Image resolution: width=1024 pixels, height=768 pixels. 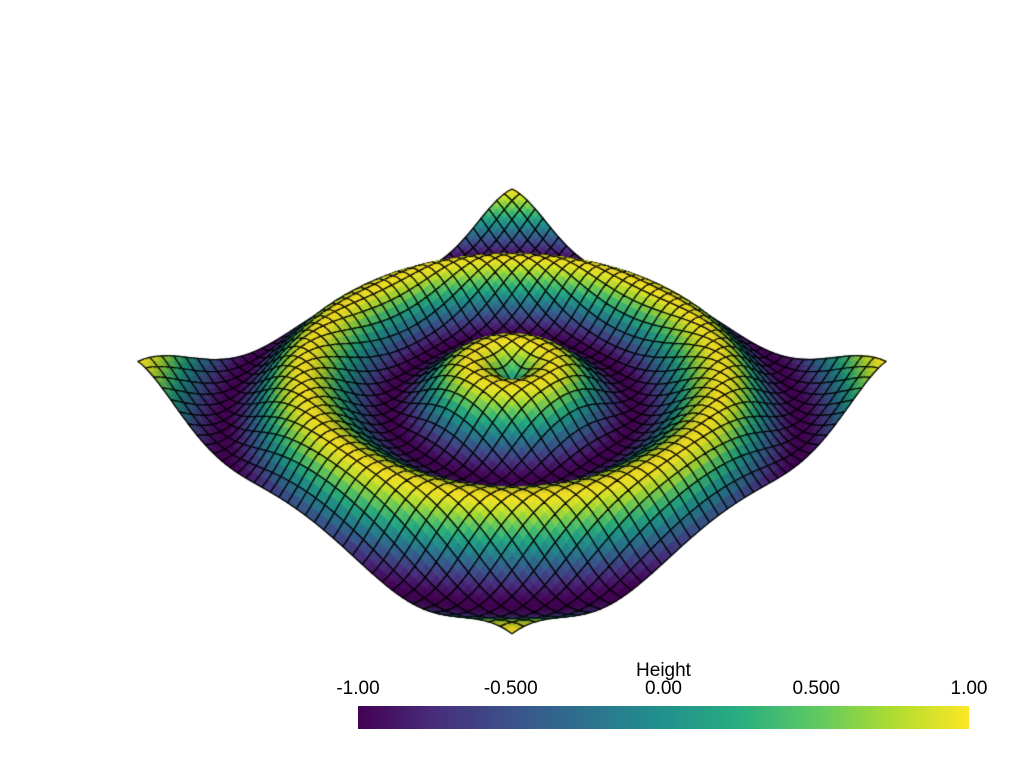 I want to click on colorbar-title: Height, so click(x=663, y=670).